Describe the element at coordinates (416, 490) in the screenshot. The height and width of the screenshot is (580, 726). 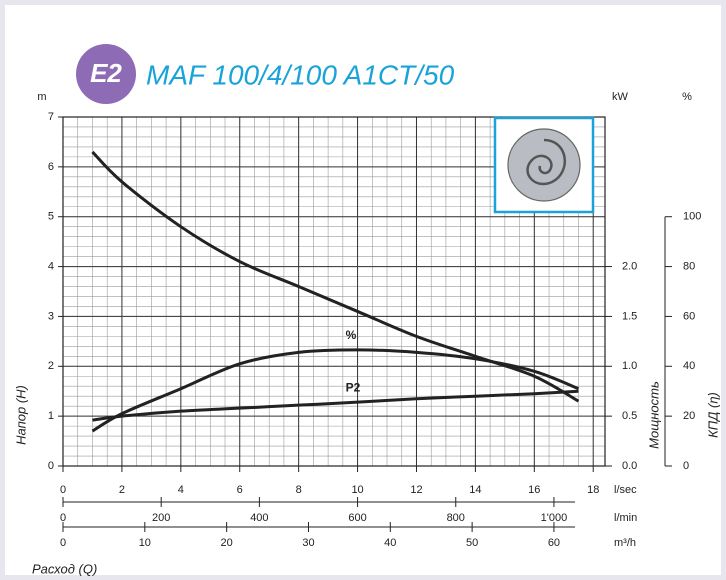
I see `x-tick-label: 12` at that location.